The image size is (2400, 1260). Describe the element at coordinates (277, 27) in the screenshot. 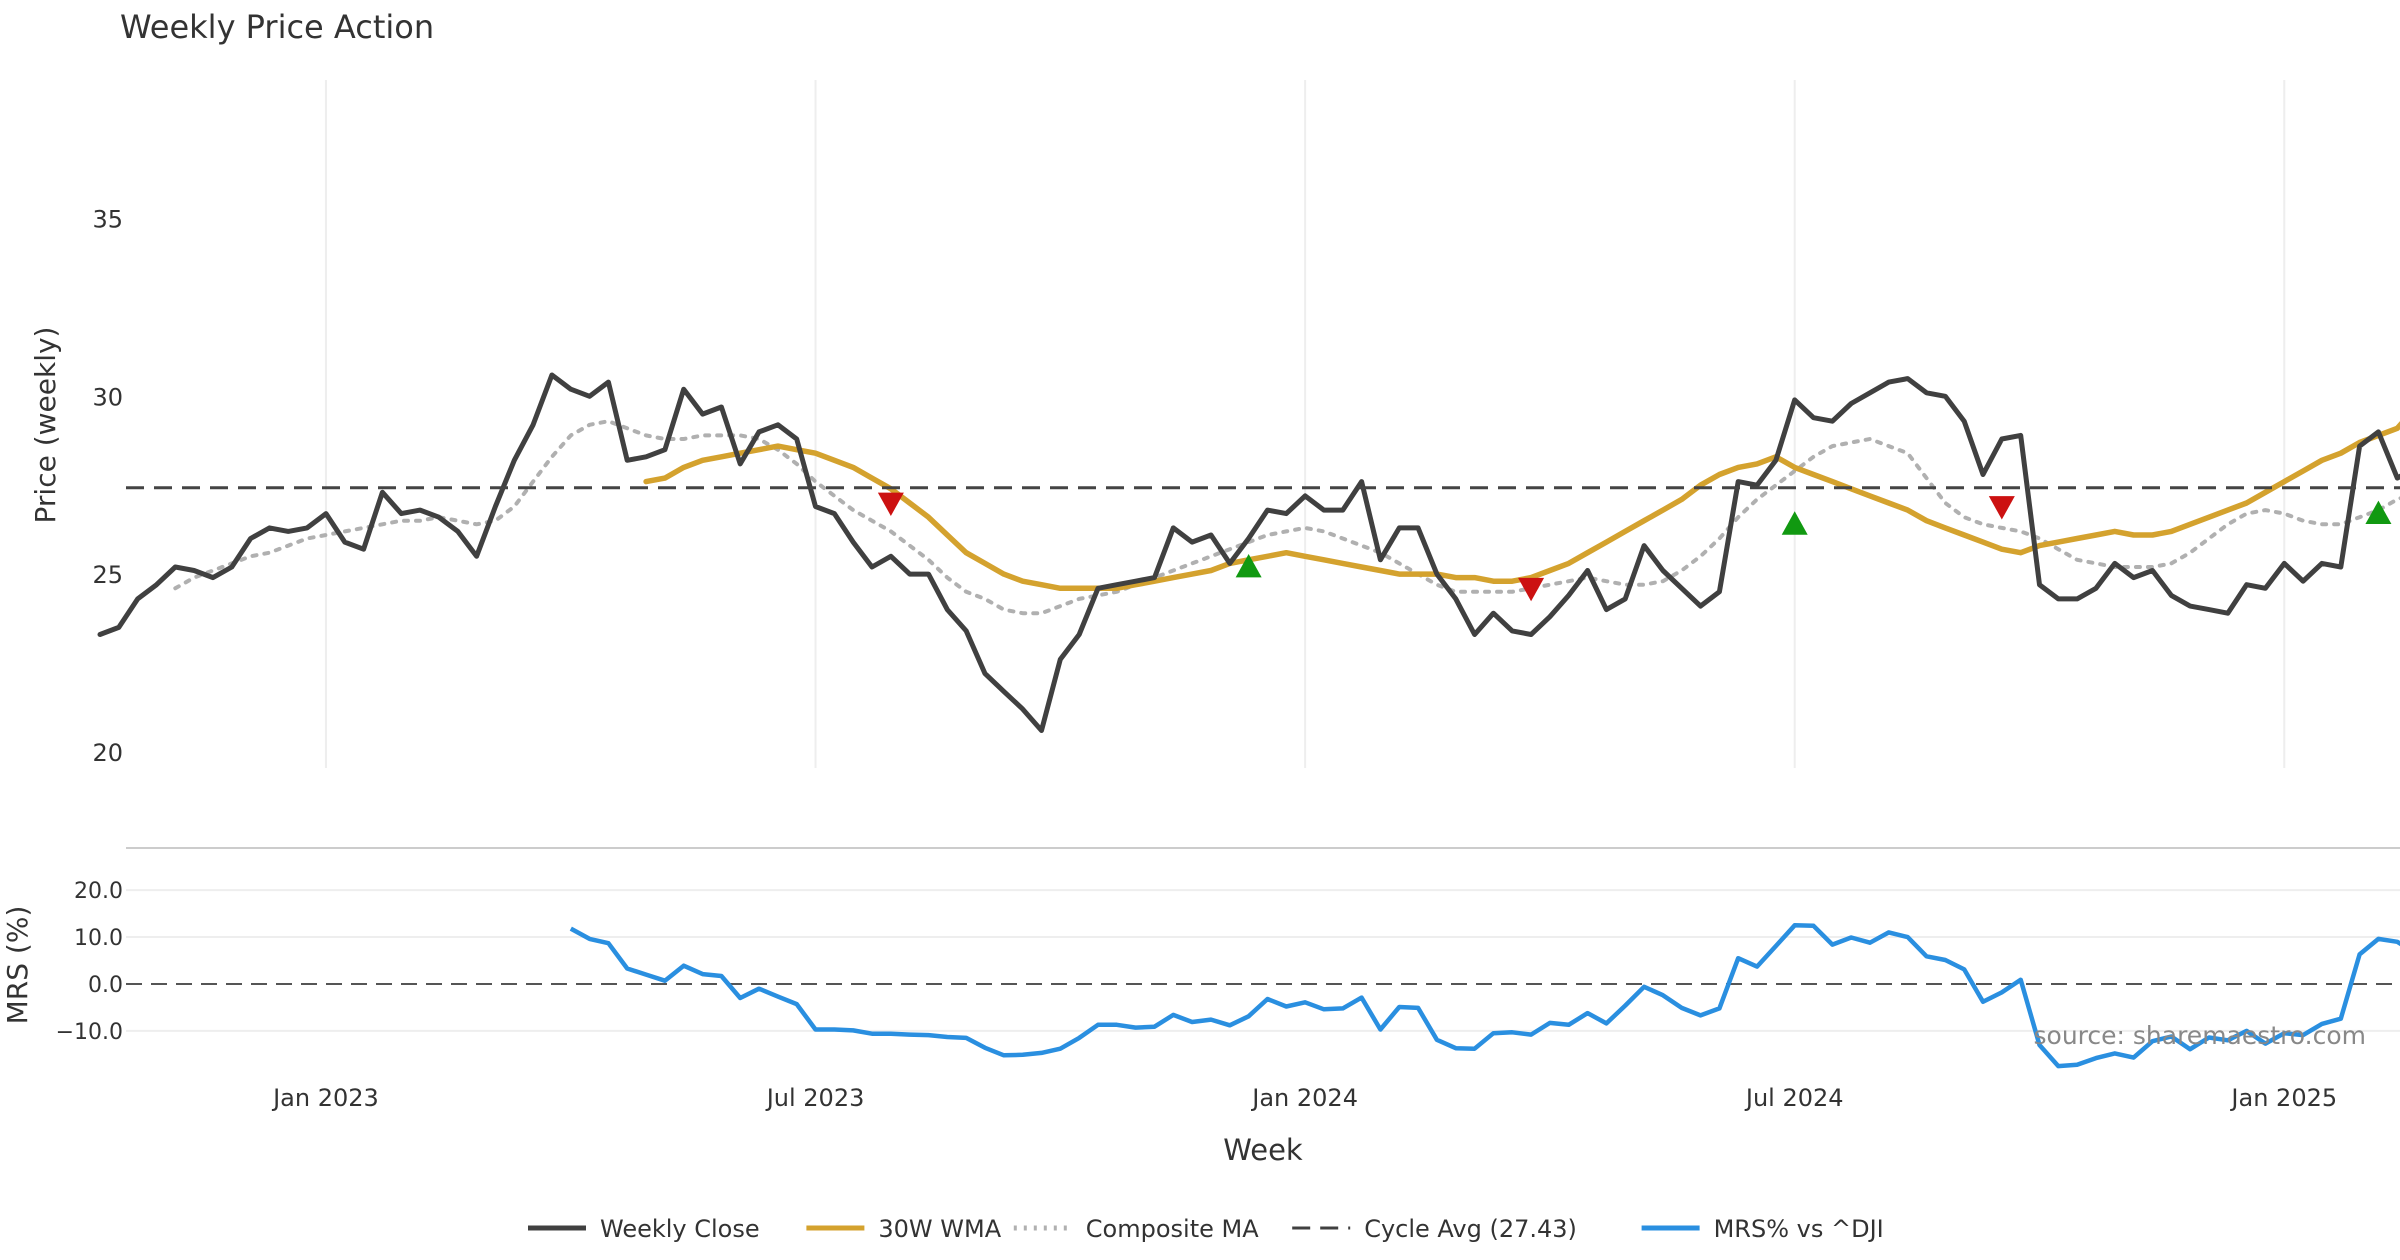

I see `chart-title: Weekly Price Action` at that location.